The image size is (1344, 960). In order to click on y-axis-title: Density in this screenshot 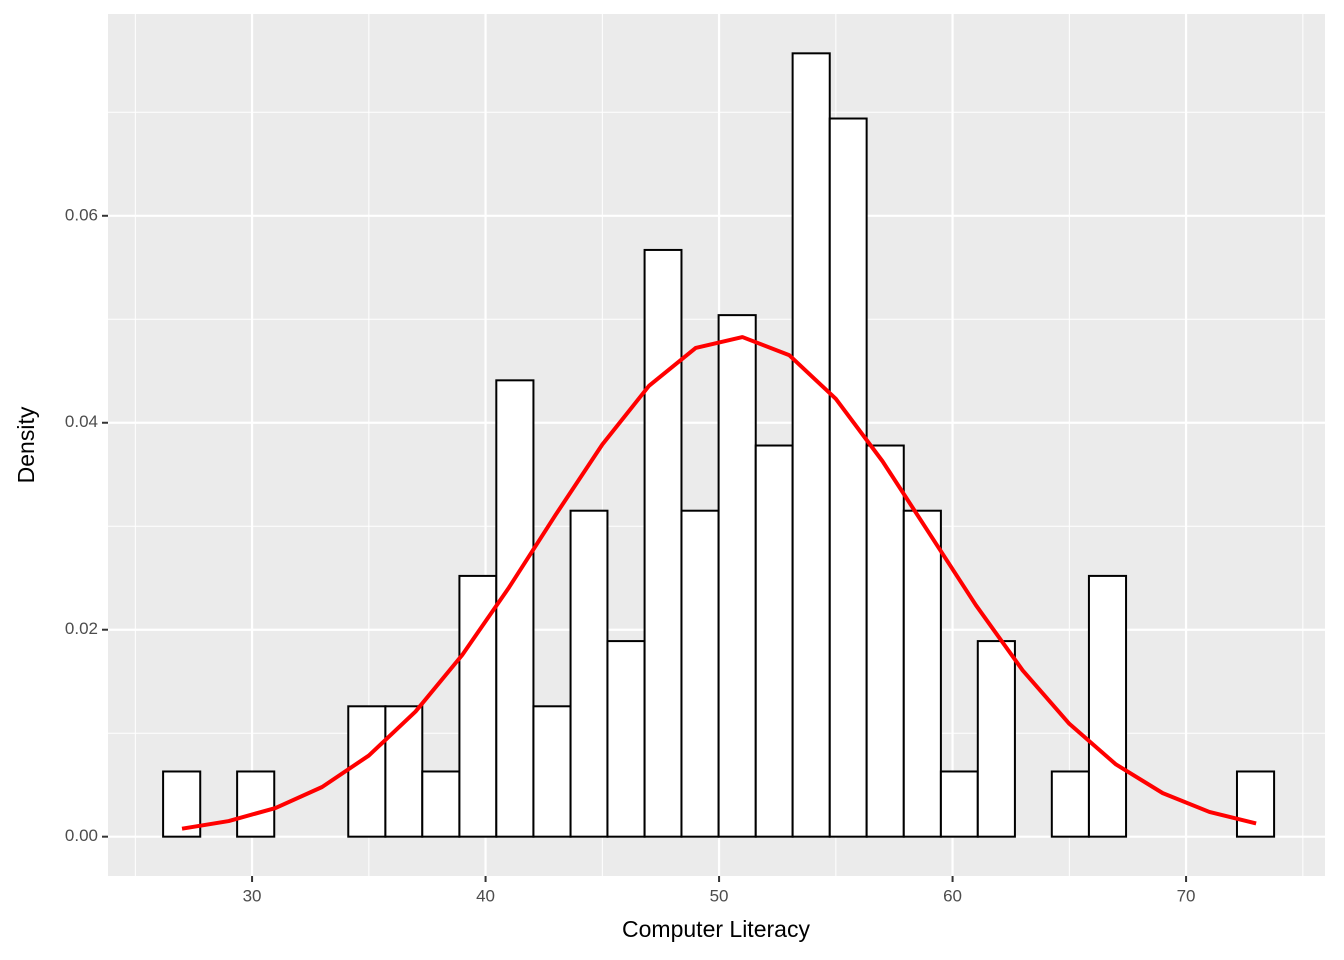, I will do `click(26, 444)`.